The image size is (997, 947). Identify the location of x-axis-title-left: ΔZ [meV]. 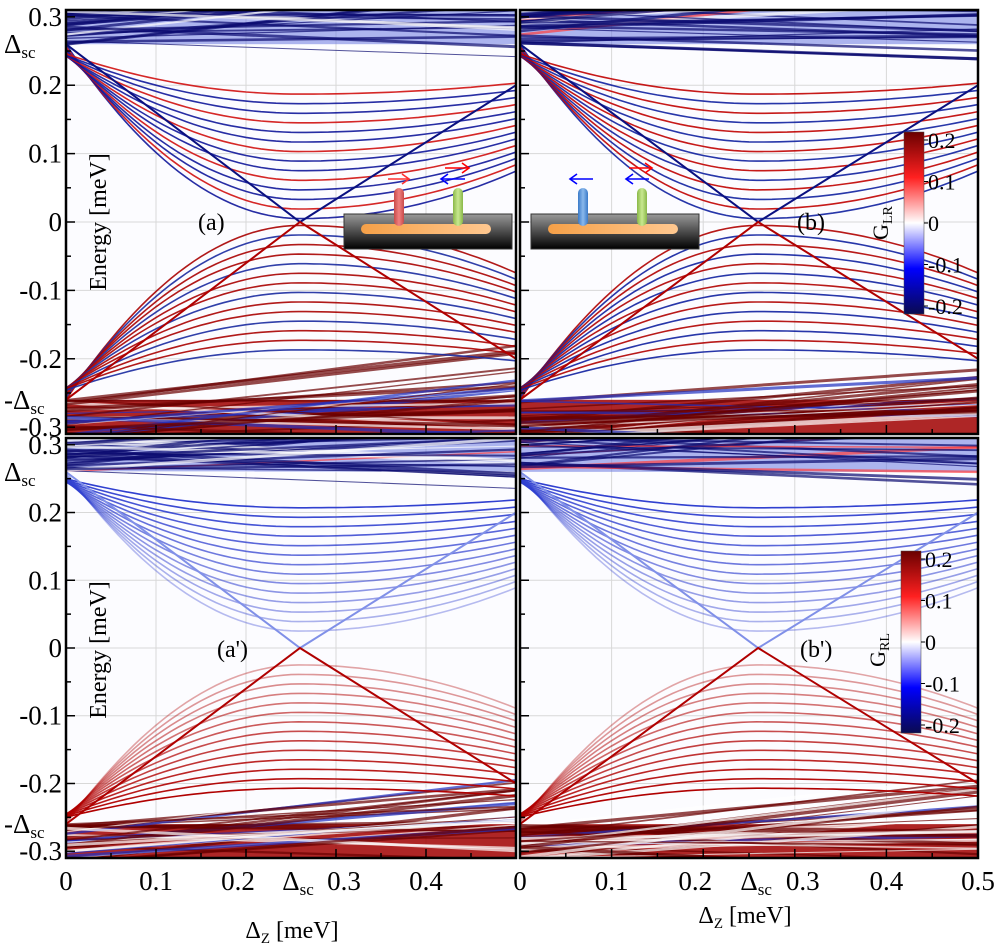
(291, 932).